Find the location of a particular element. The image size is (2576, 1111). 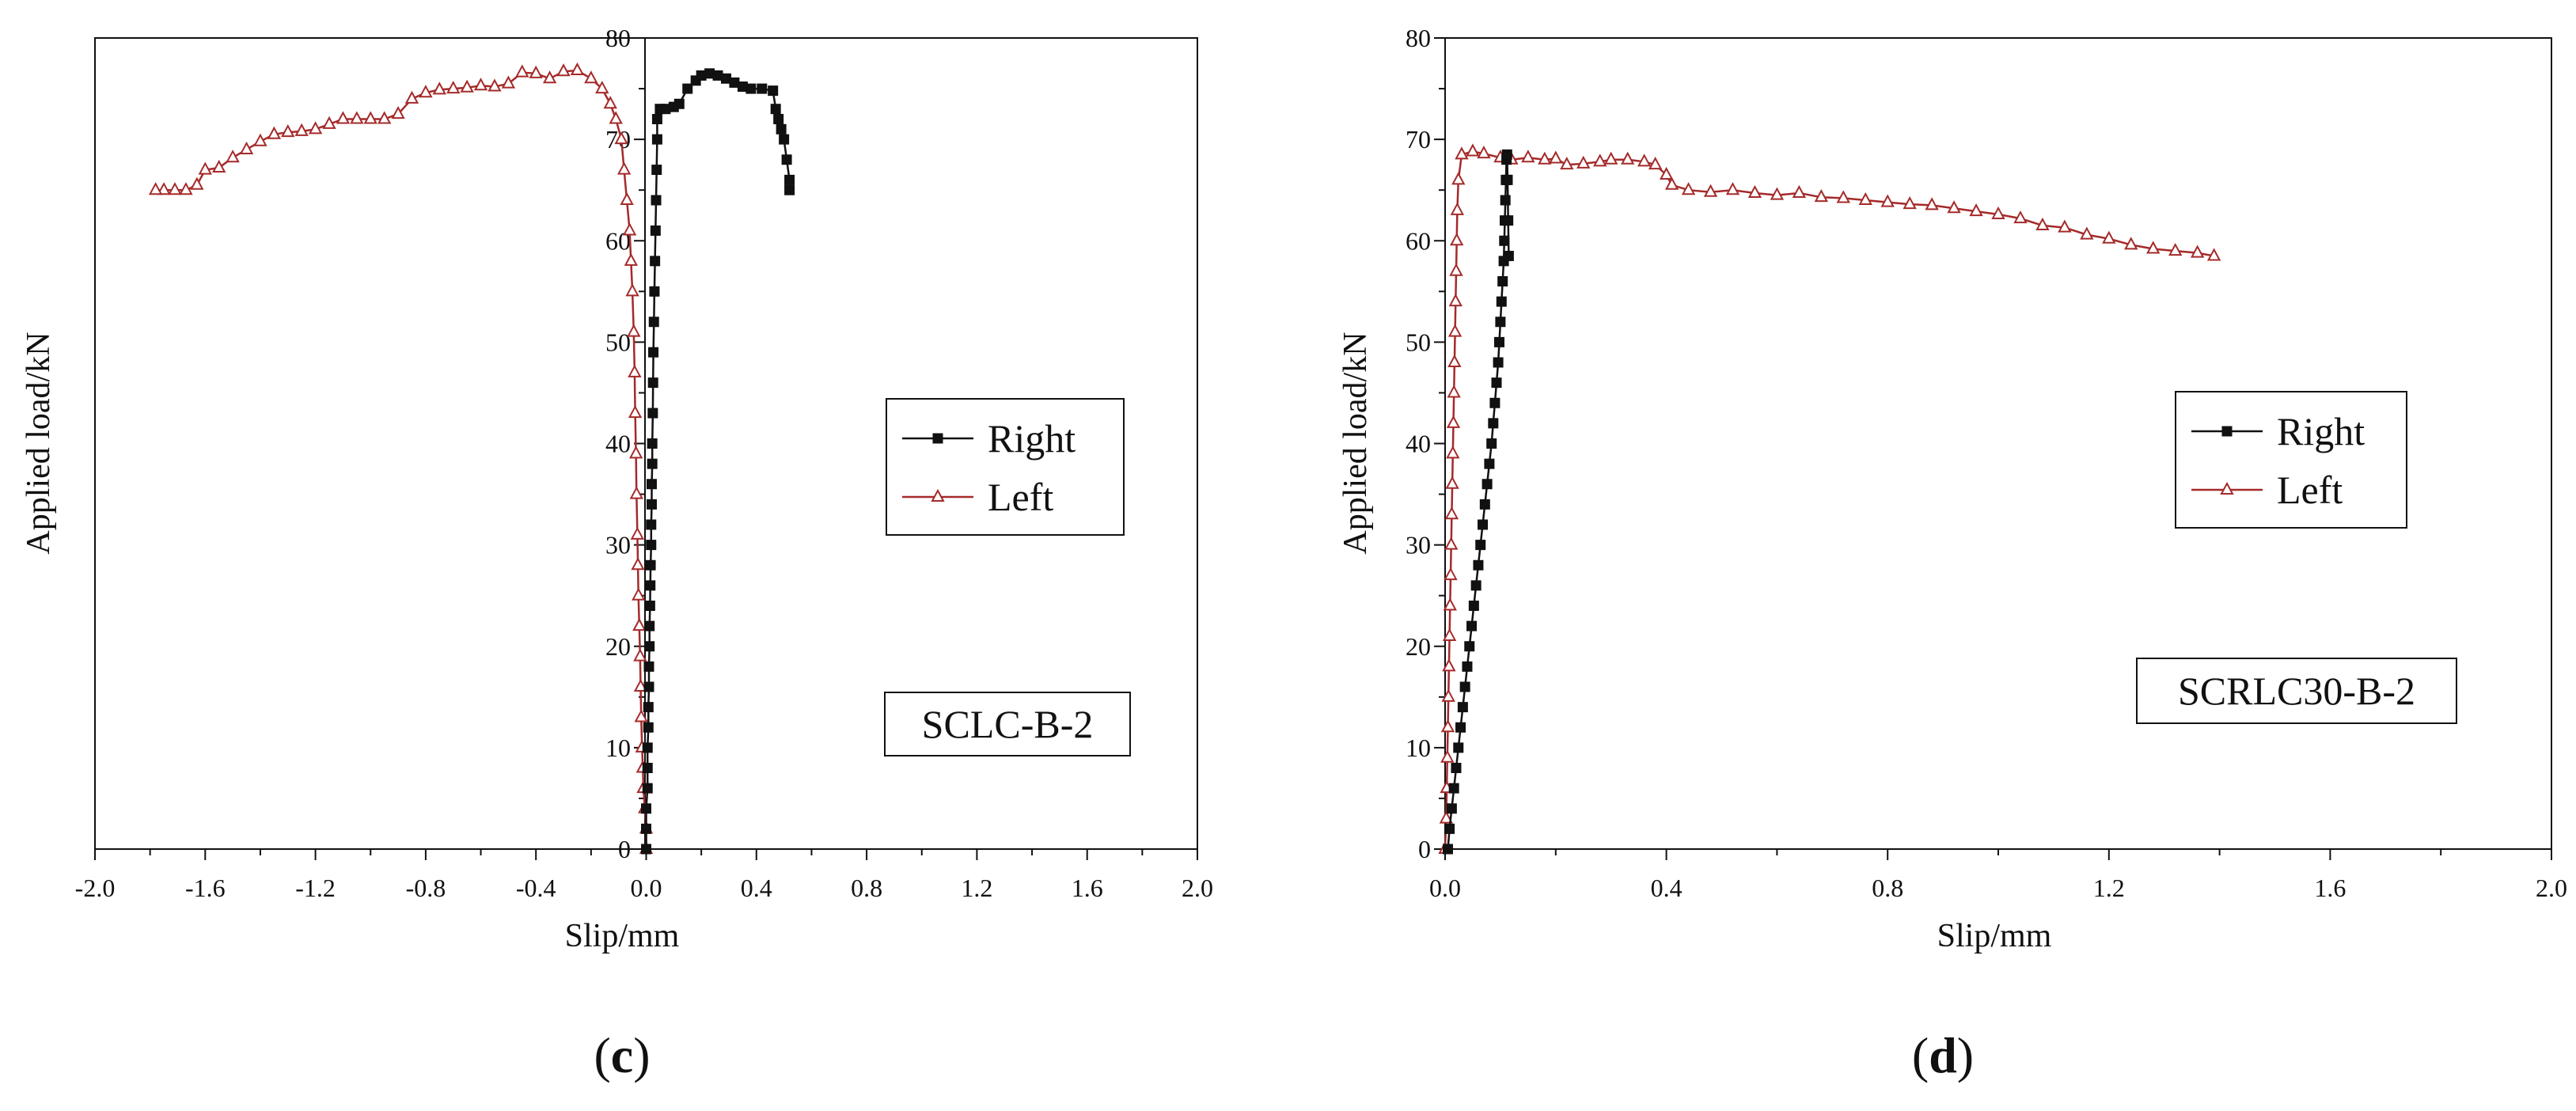

legend-box is located at coordinates (1005, 467).